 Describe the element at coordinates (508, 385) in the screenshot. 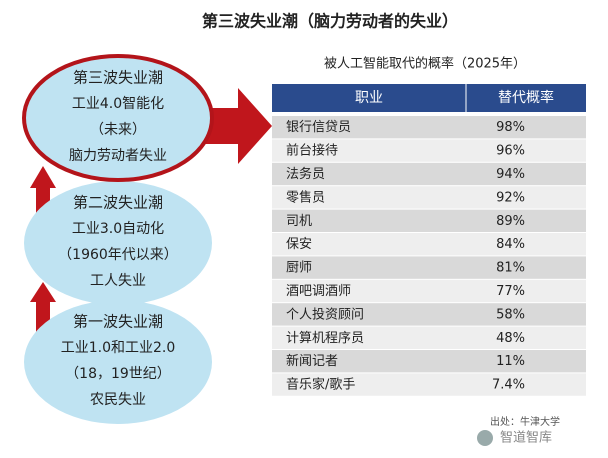

I see `probability: 7.4%` at that location.